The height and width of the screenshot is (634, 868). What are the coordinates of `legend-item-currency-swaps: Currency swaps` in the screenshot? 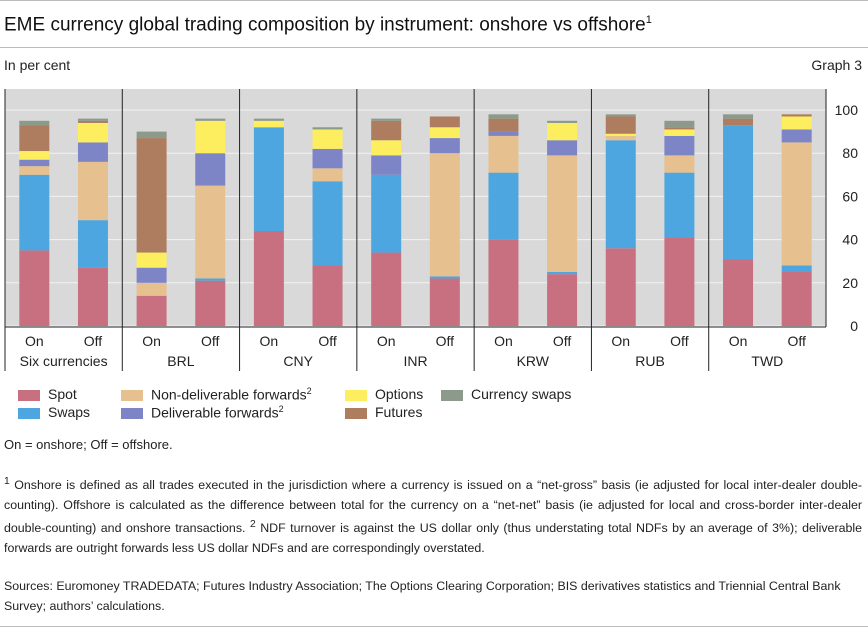 It's located at (506, 394).